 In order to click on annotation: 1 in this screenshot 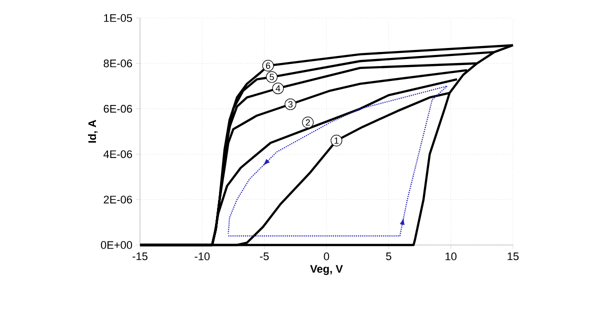, I will do `click(336, 140)`.